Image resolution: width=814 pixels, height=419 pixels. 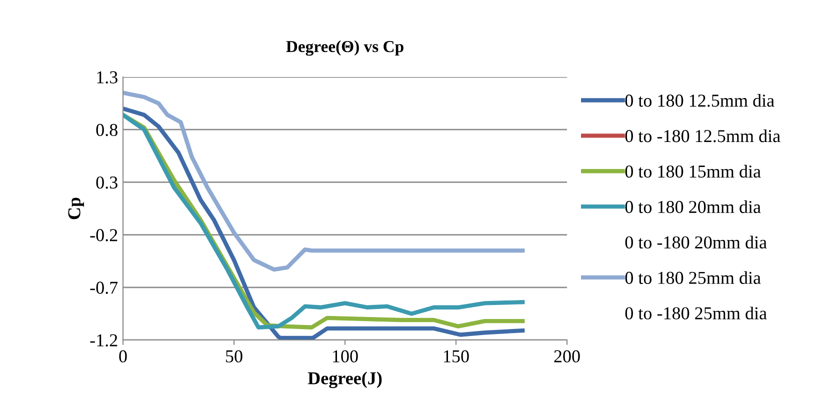 What do you see at coordinates (345, 380) in the screenshot?
I see `x-axis-title: Degree(J)` at bounding box center [345, 380].